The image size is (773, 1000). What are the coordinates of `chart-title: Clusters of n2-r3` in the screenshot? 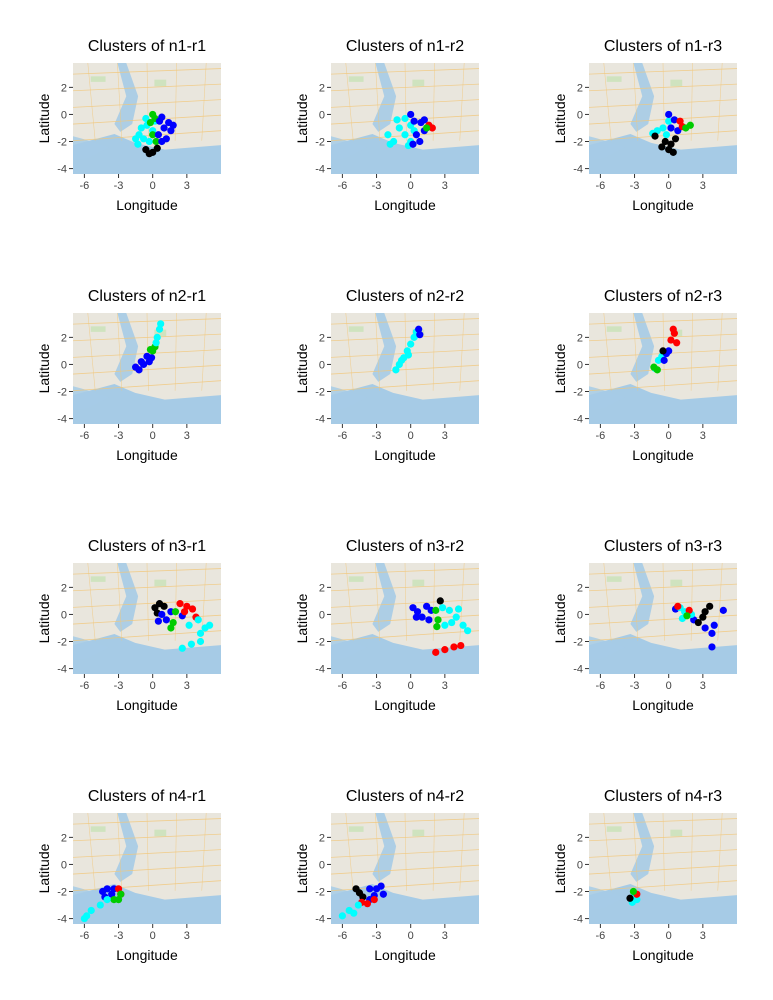 It's located at (663, 296).